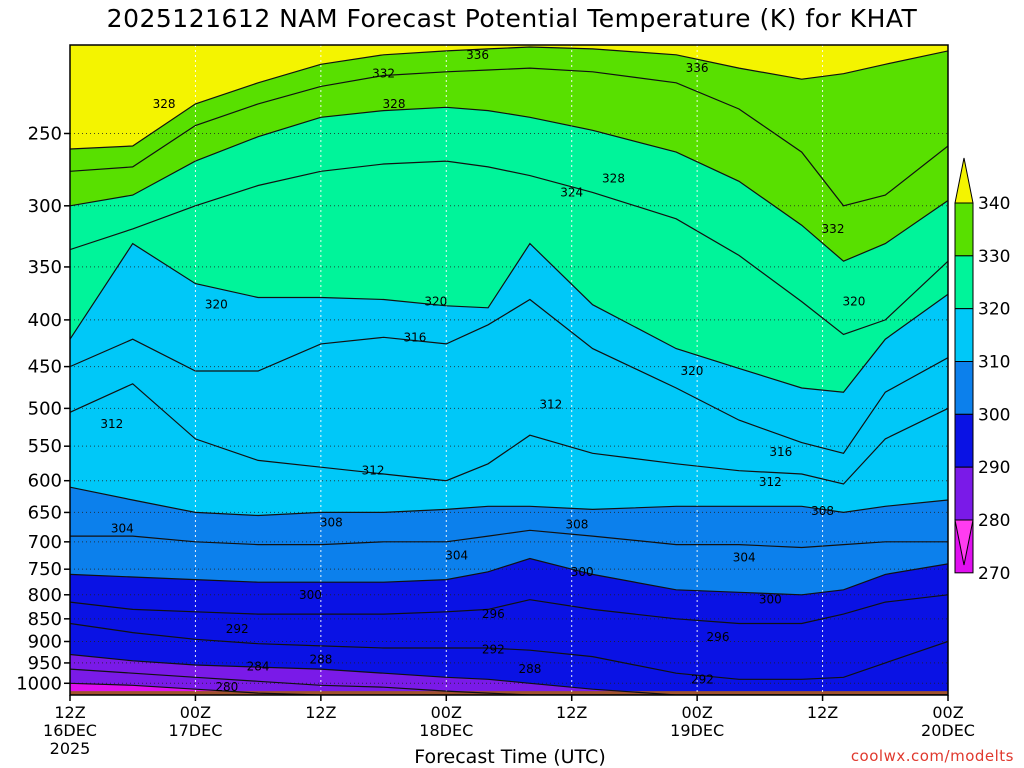  Describe the element at coordinates (45, 569) in the screenshot. I see `y-tick-label-750: 750` at that location.